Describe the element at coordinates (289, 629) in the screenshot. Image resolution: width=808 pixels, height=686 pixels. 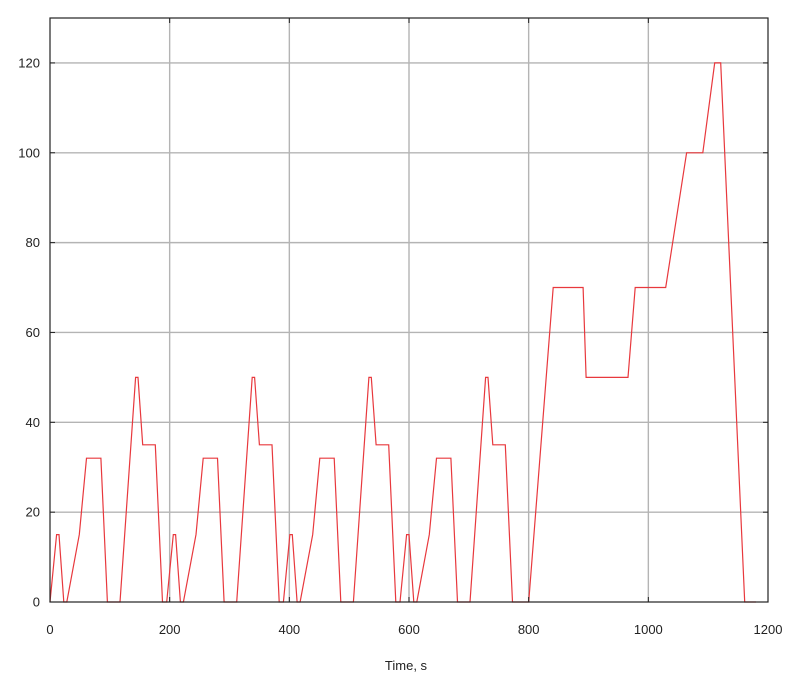
I see `x-tick-label: 400` at that location.